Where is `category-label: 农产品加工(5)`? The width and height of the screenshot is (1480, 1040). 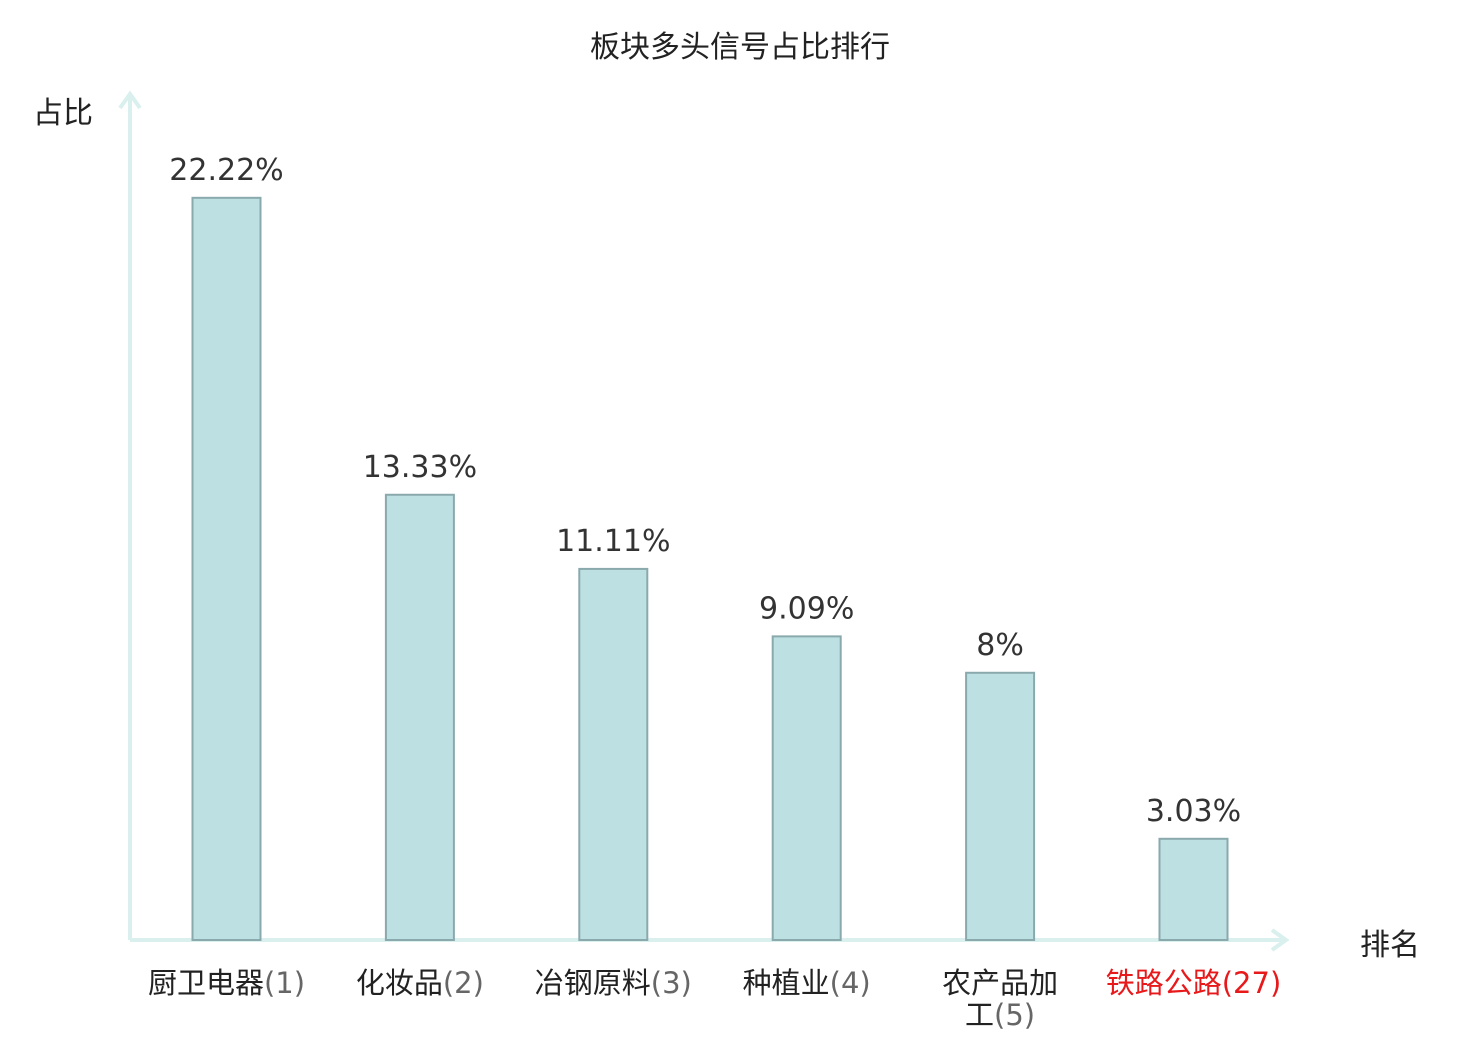 category-label: 农产品加工(5) is located at coordinates (1000, 999).